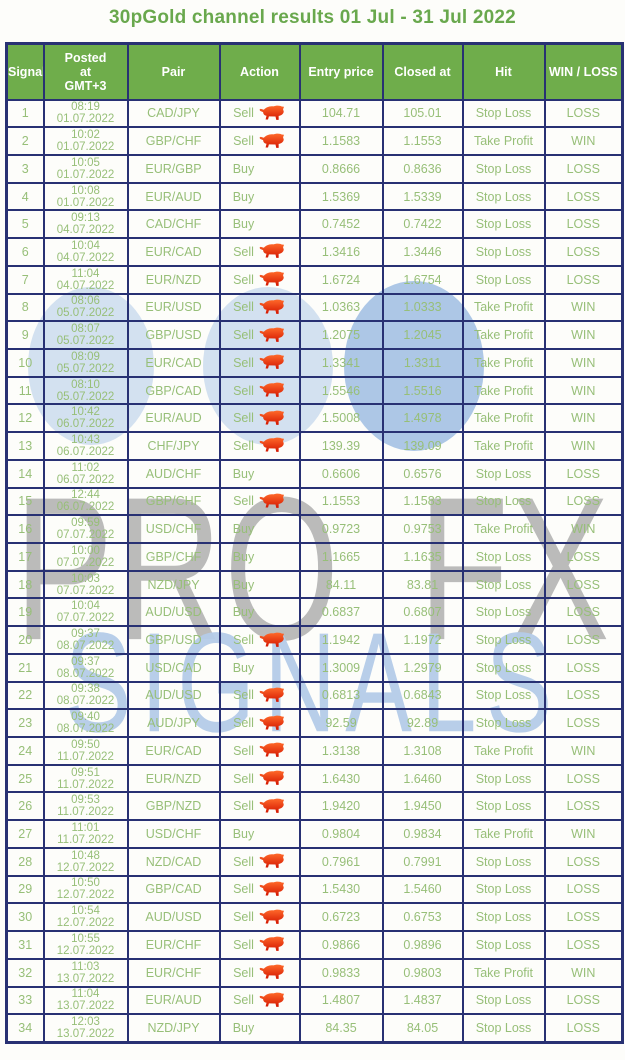  Describe the element at coordinates (341, 529) in the screenshot. I see `entry-price-cell: 0.9723` at that location.